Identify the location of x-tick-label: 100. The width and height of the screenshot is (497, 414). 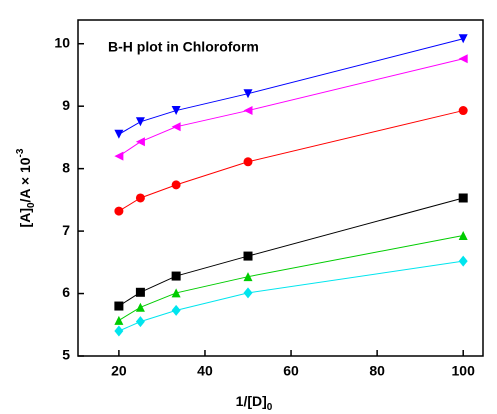
(464, 371).